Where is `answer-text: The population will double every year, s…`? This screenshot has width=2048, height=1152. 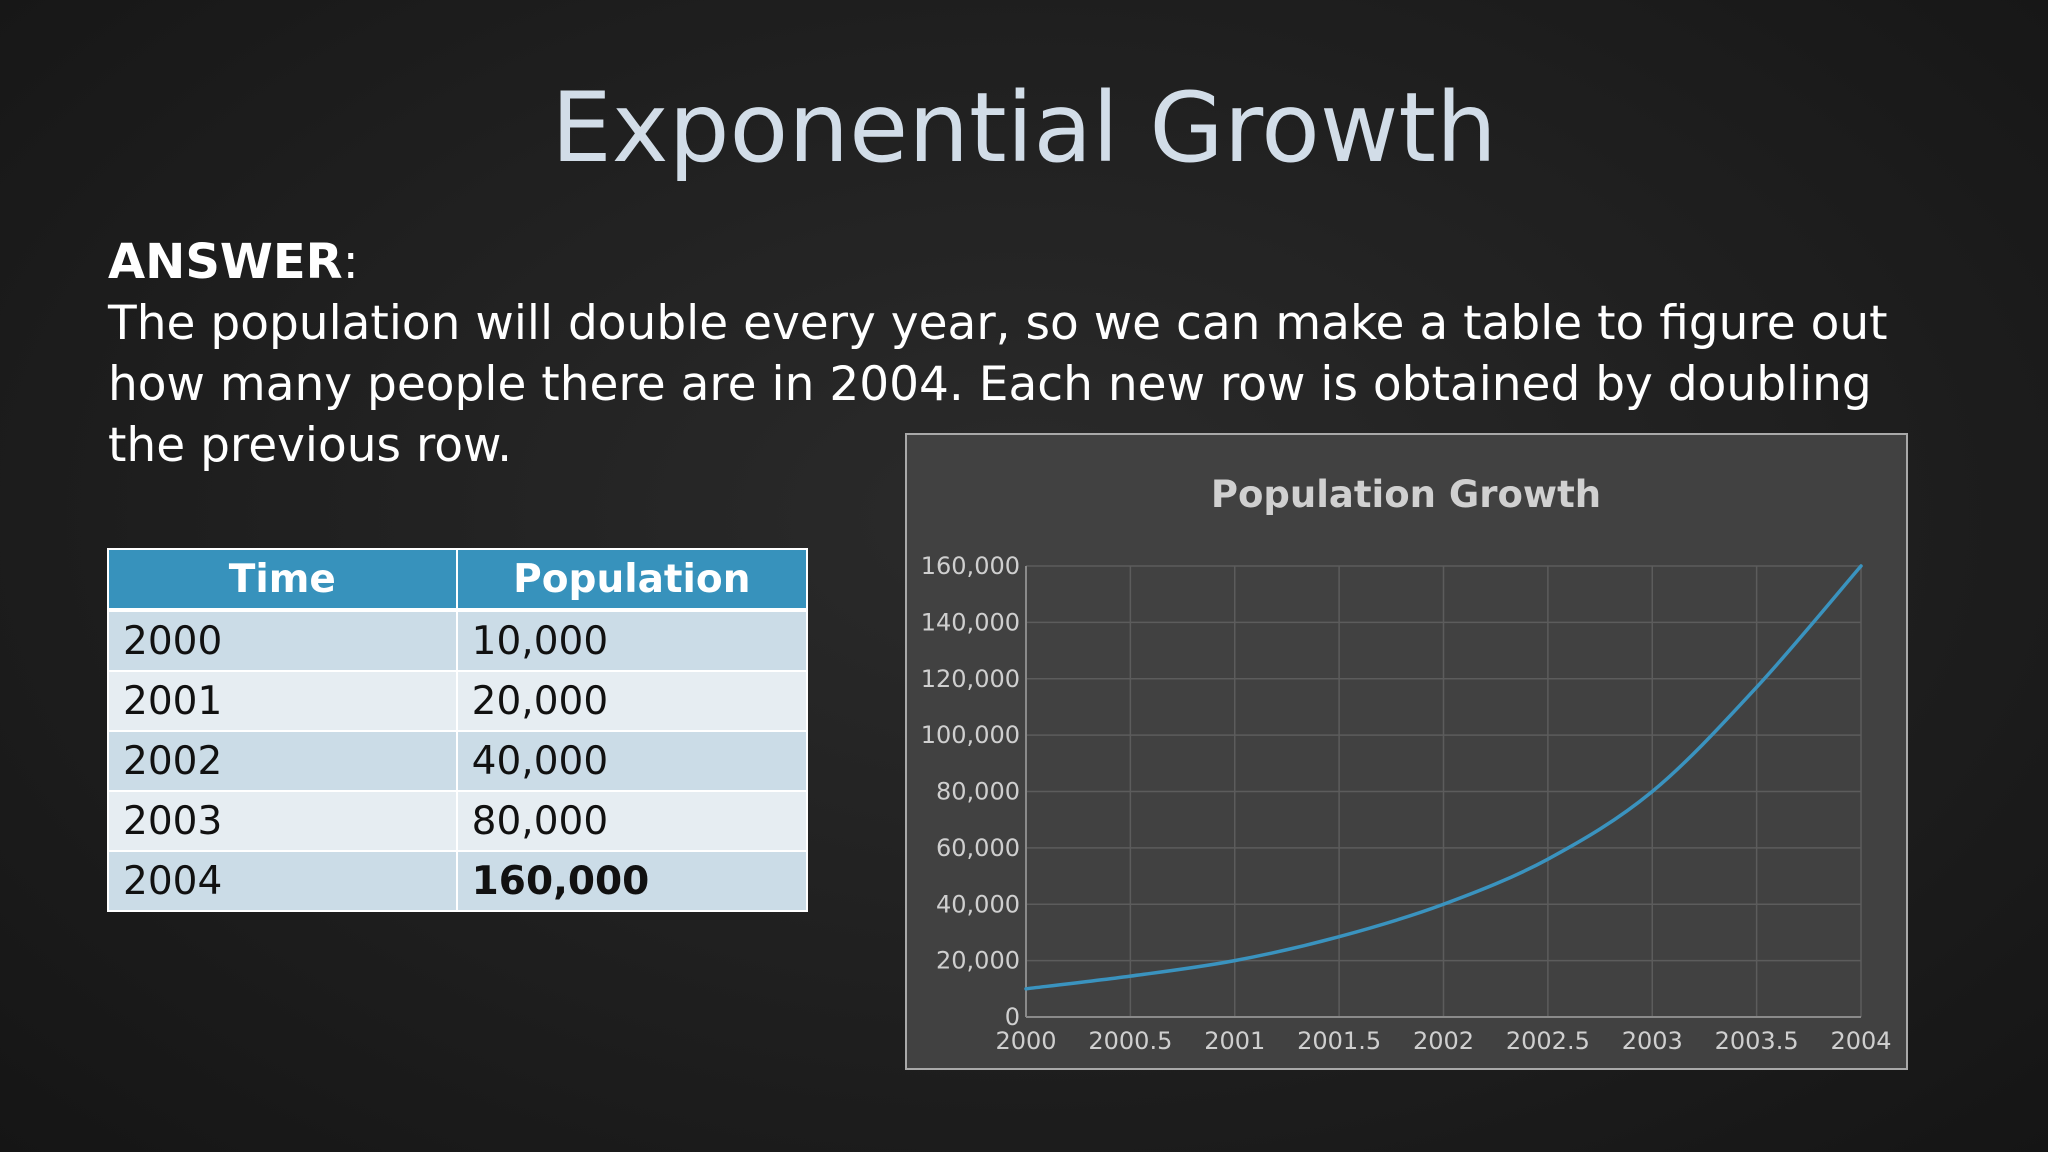
answer-text: The population will double every year, s… is located at coordinates (998, 384).